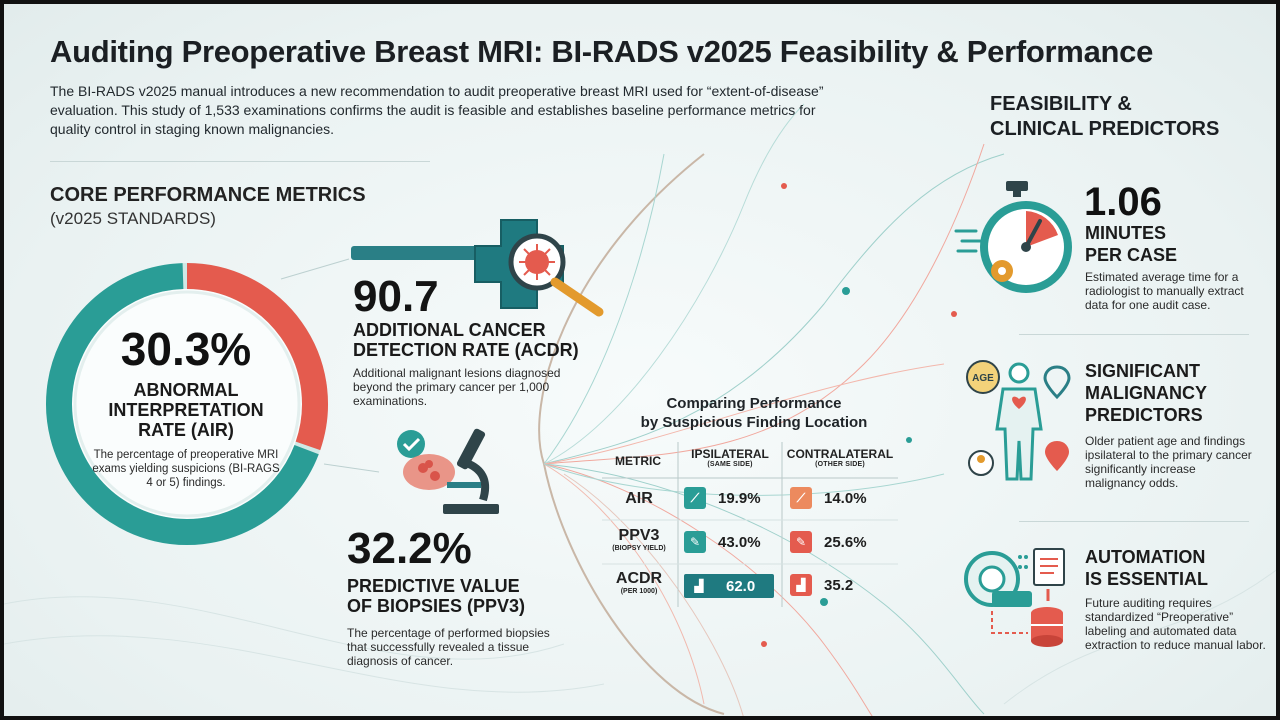 This screenshot has width=1280, height=720. I want to click on row-ppv3-metric: PPV3, so click(639, 535).